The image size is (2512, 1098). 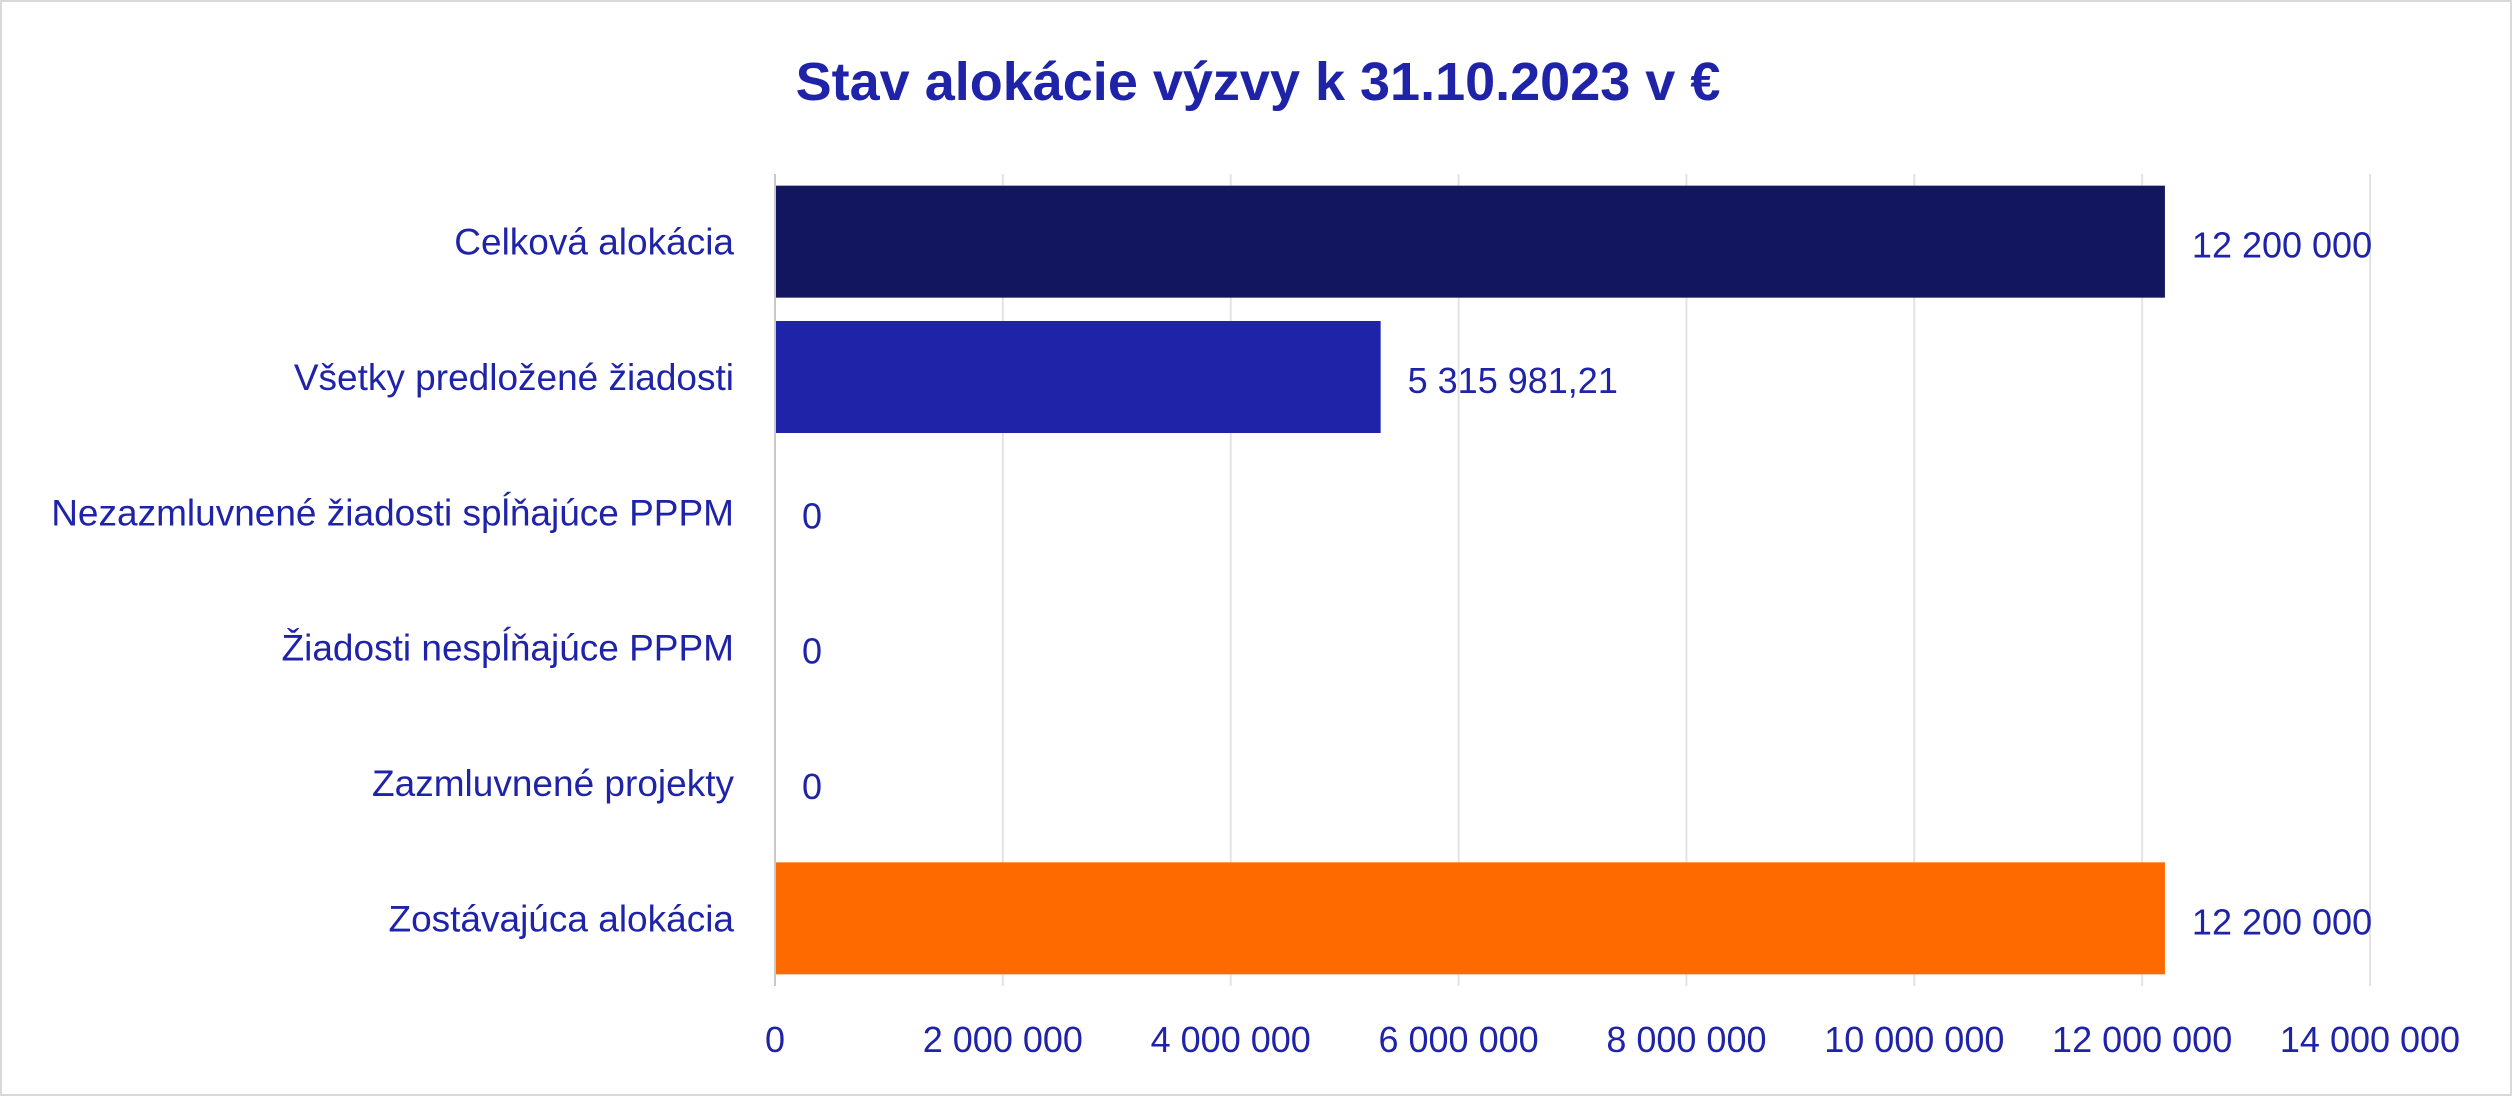 What do you see at coordinates (2142, 1039) in the screenshot?
I see `x-tick-label: 12 000 000` at bounding box center [2142, 1039].